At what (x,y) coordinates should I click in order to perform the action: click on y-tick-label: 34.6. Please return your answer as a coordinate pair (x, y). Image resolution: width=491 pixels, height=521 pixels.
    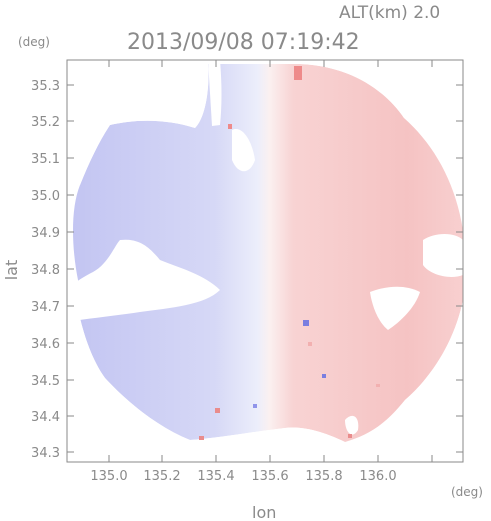
    Looking at the image, I should click on (45, 344).